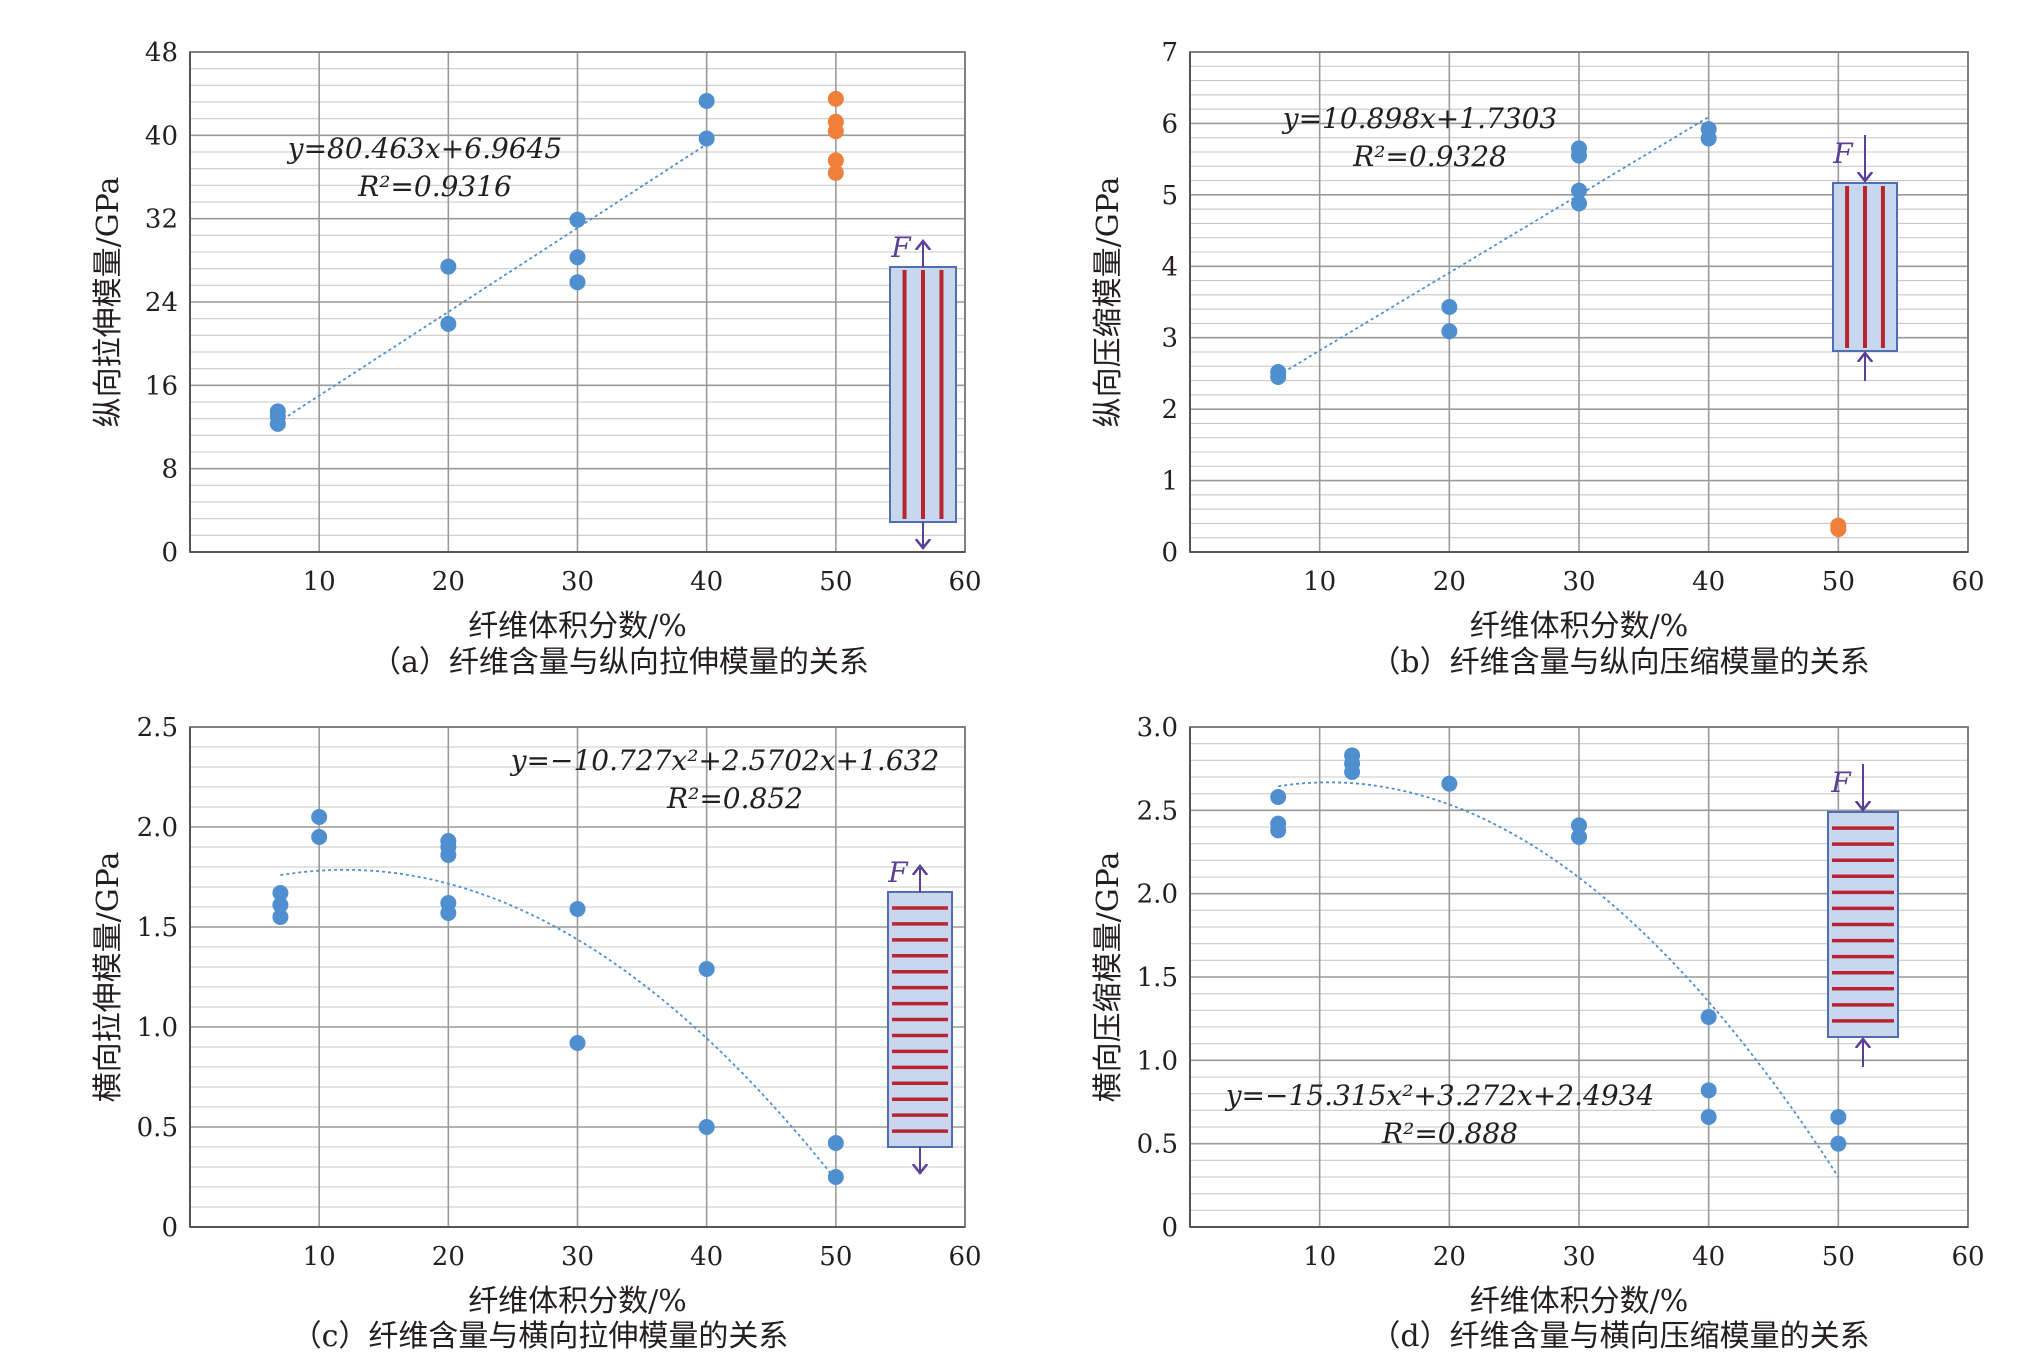 This screenshot has height=1366, width=2039. I want to click on trendline, so click(558, 1024).